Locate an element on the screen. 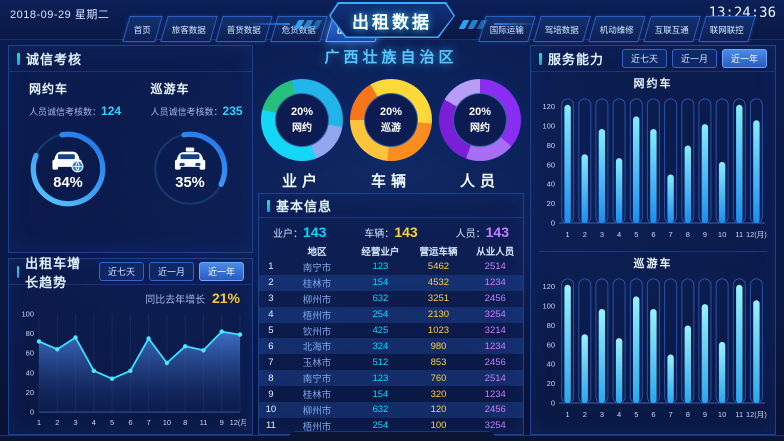 The image size is (784, 441). cell-operators: 632 is located at coordinates (380, 410).